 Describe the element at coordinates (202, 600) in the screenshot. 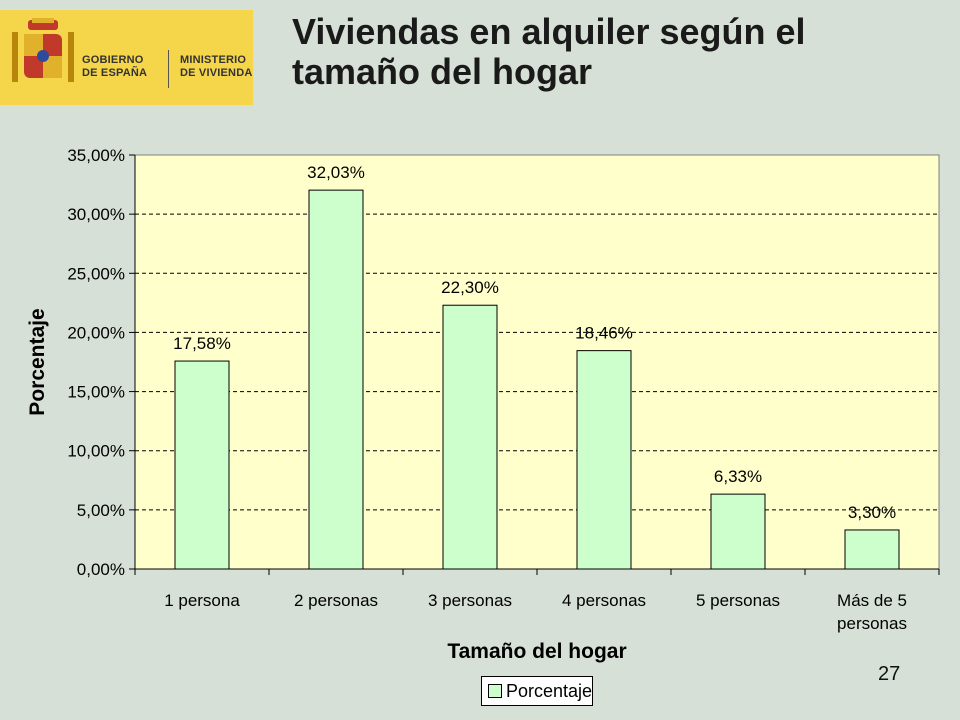

I see `x-tick-label: 1 persona` at that location.